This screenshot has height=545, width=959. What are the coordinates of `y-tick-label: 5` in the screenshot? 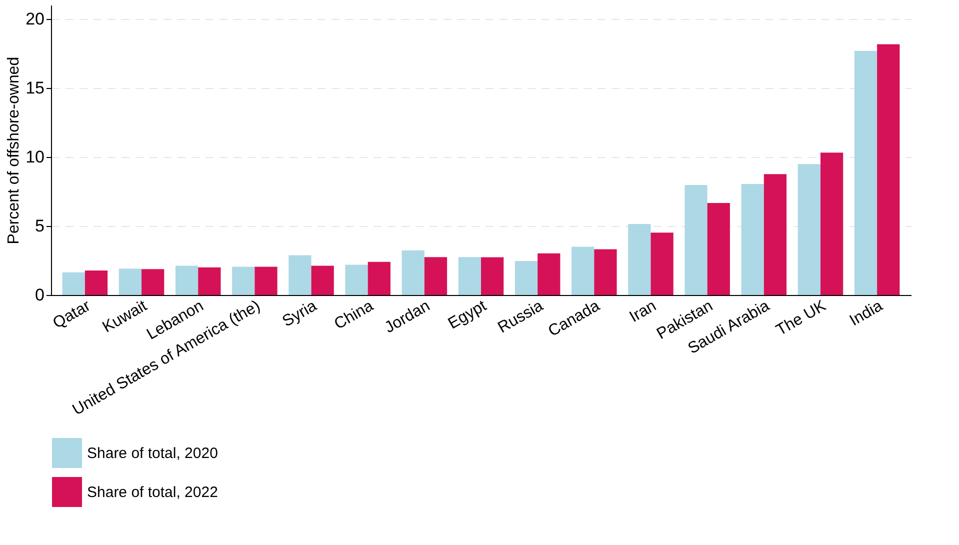 It's located at (39, 226).